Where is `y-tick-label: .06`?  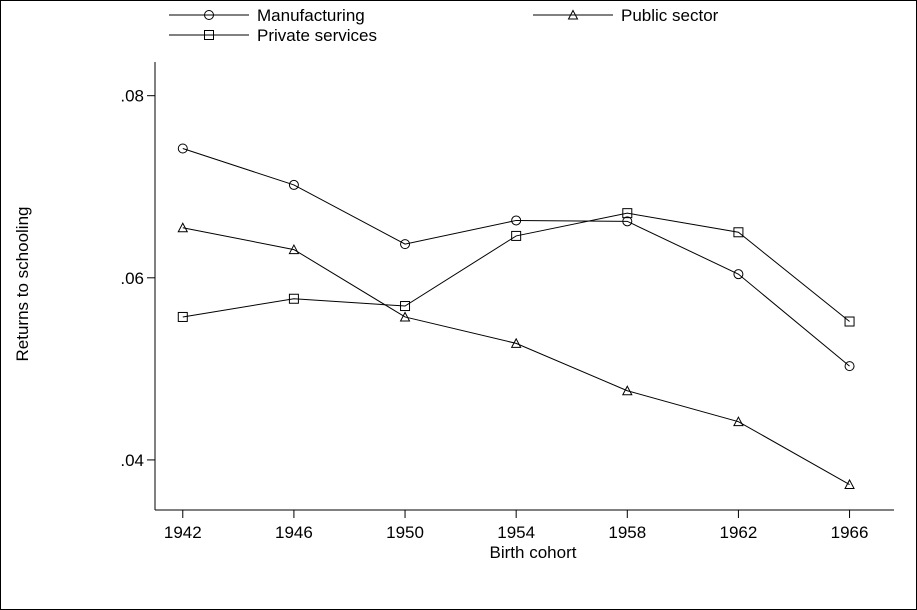 y-tick-label: .06 is located at coordinates (132, 278).